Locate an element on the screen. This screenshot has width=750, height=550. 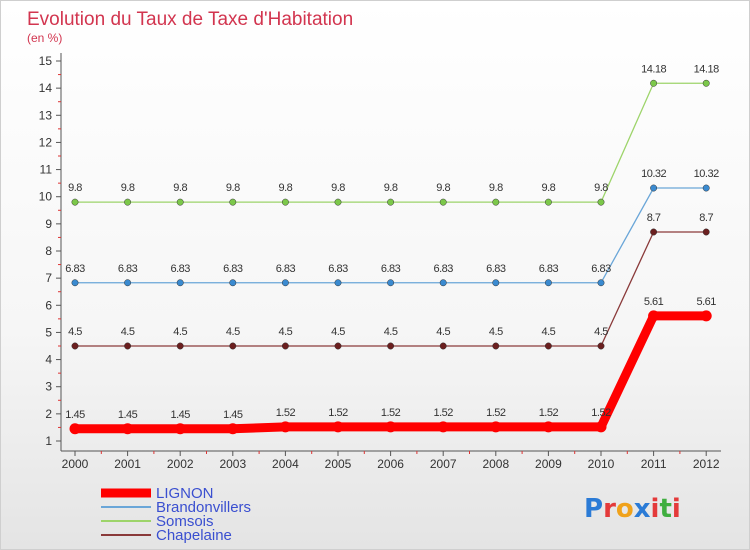
brand-letter: x is located at coordinates (642, 509).